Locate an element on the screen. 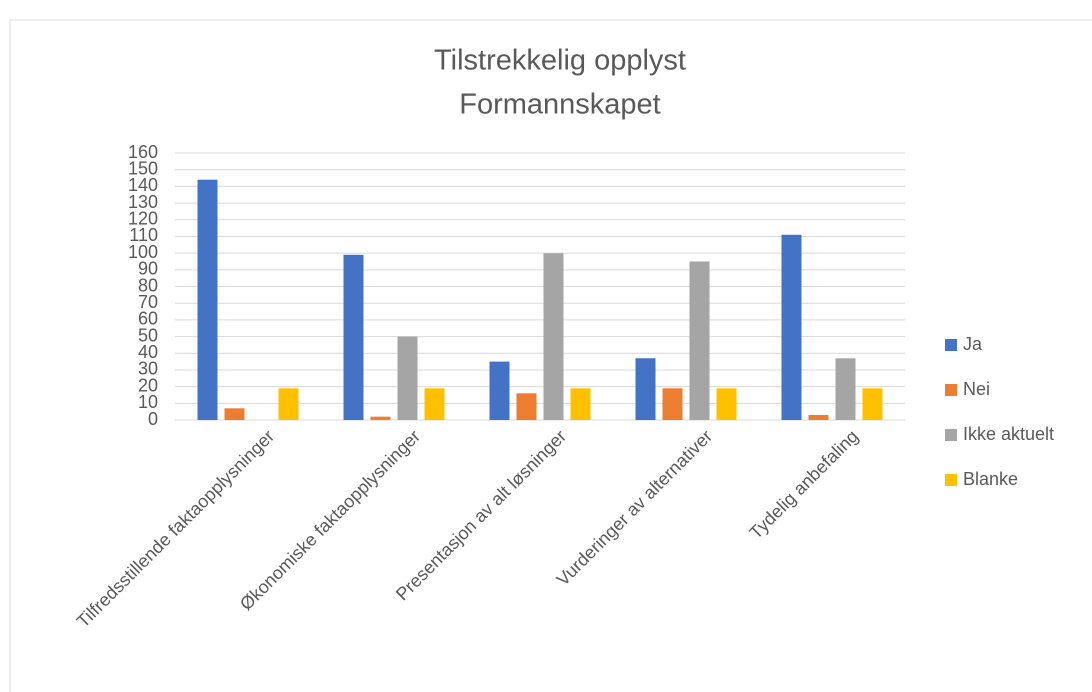 The image size is (1092, 692). y-tick-label: 90 is located at coordinates (148, 269).